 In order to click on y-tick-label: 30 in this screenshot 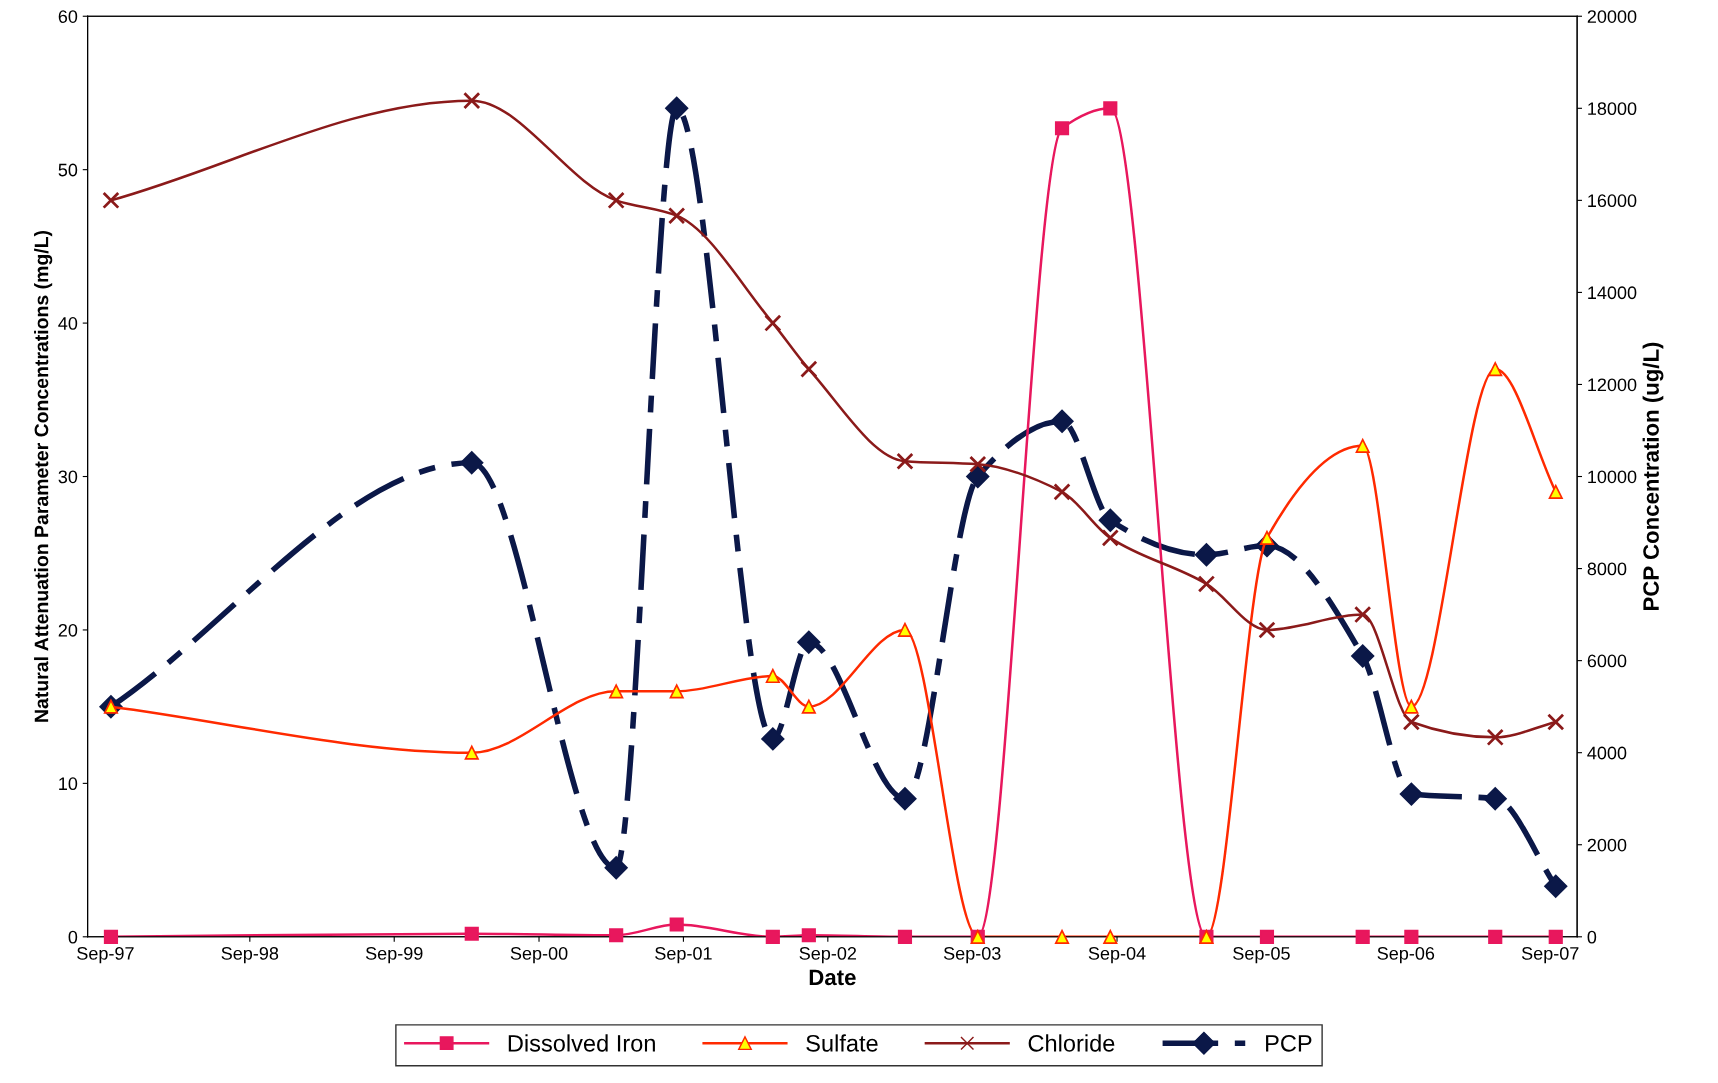, I will do `click(68, 477)`.